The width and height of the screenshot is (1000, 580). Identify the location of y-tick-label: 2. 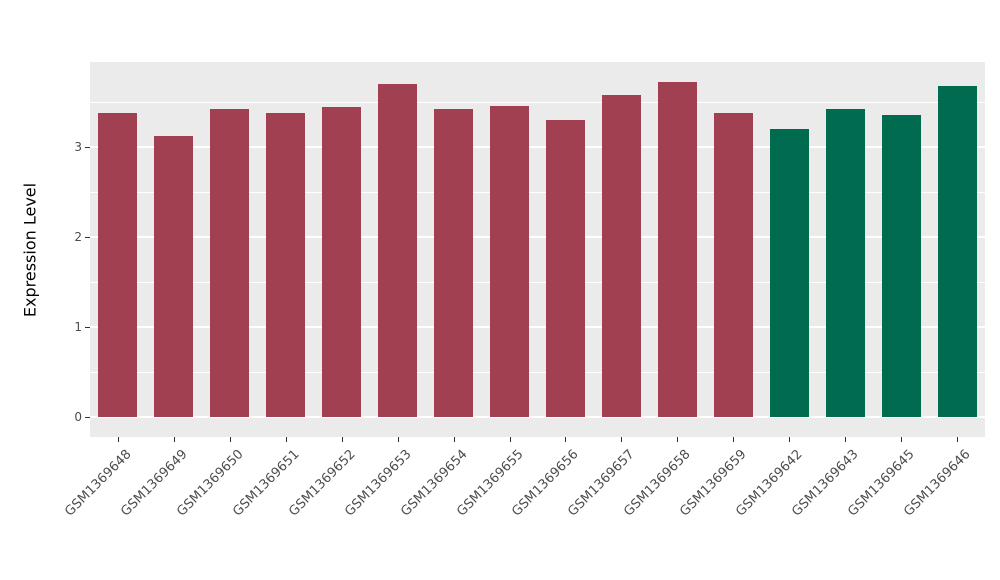
(78, 237).